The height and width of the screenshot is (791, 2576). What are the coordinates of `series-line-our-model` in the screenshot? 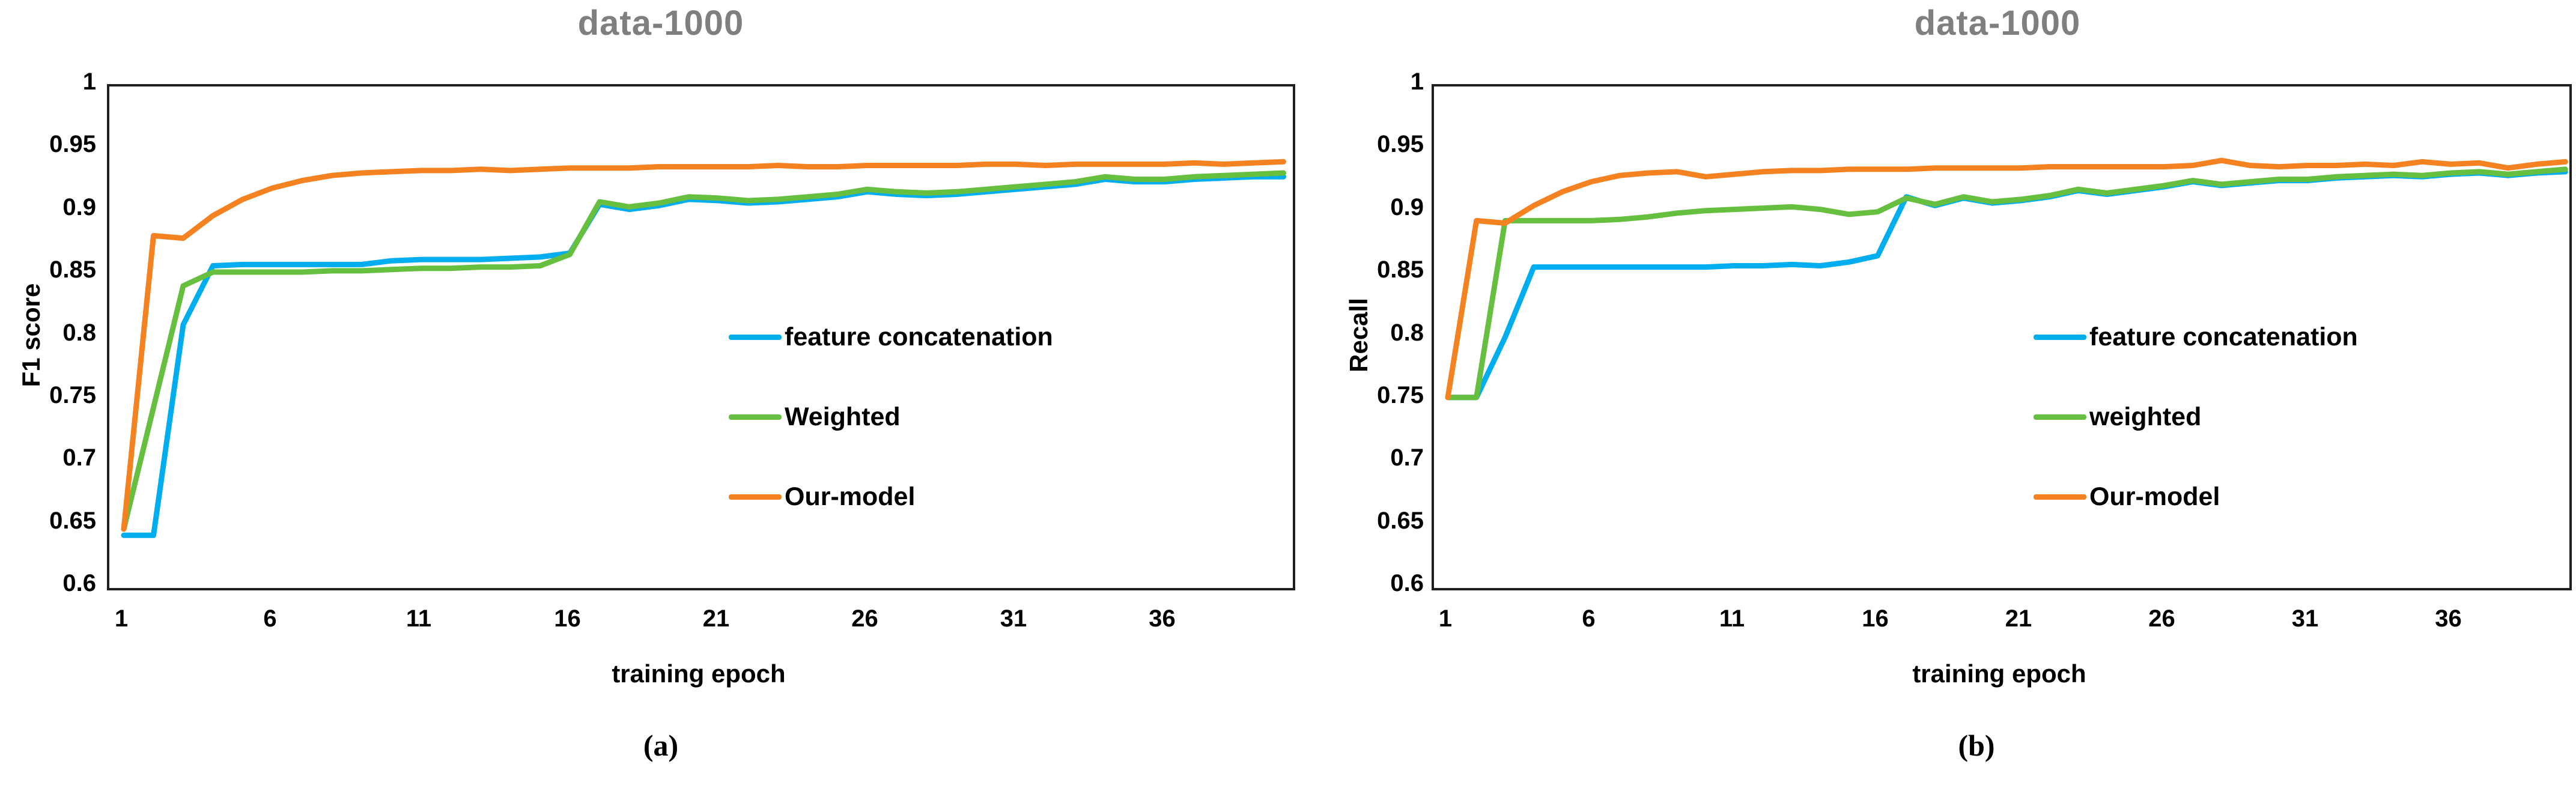 It's located at (2006, 279).